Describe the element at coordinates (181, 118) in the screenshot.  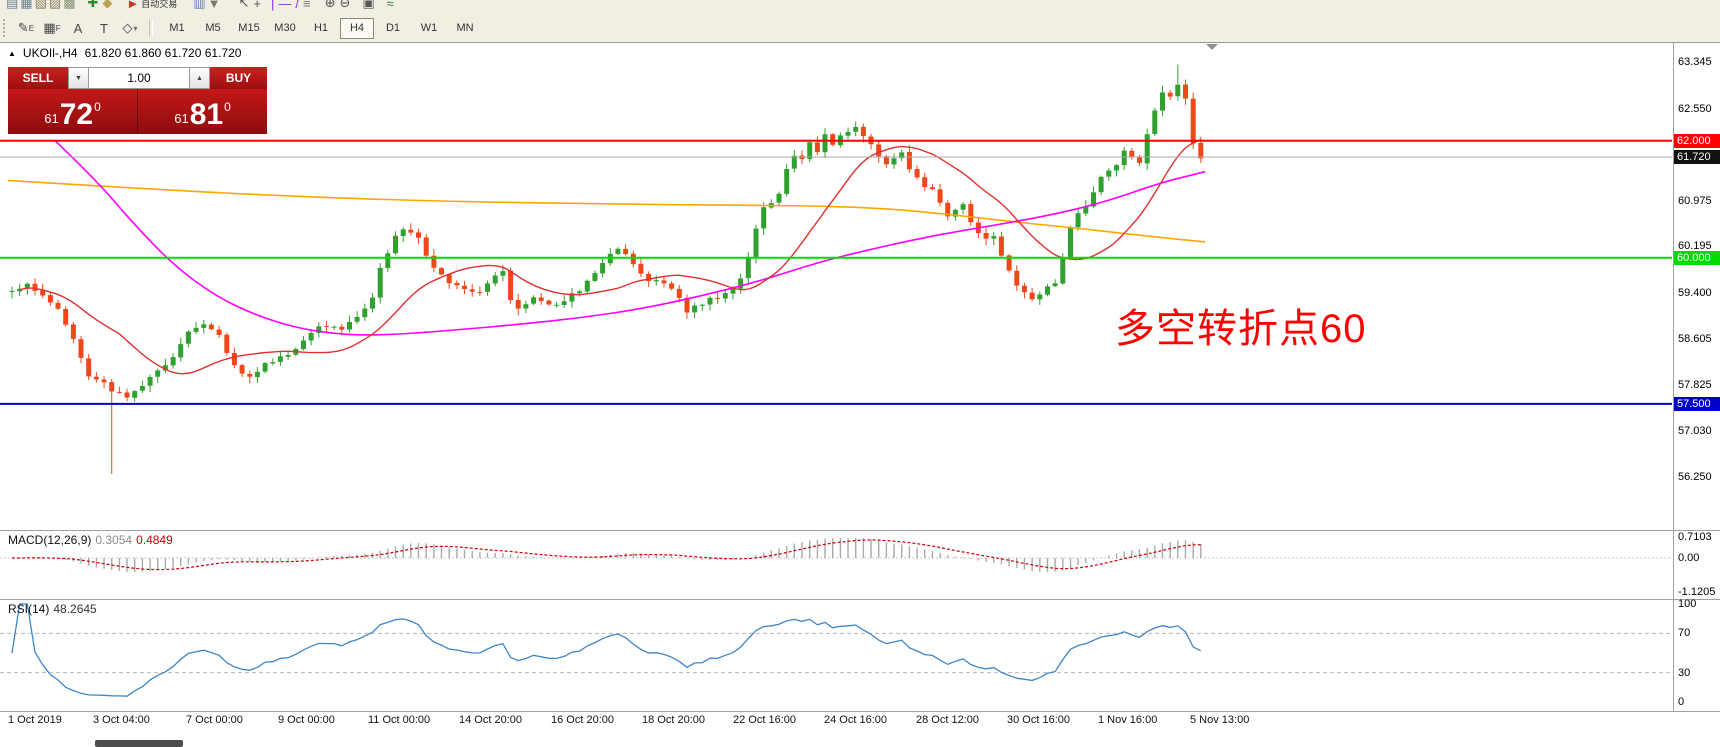
I see `buy-price-prefix: 61` at that location.